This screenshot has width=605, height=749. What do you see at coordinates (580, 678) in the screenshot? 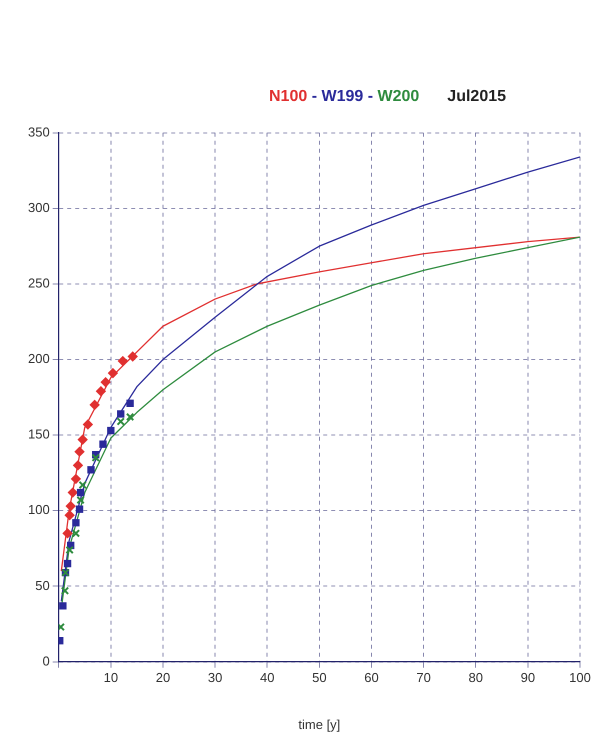
I see `x-tick-label: 100` at bounding box center [580, 678].